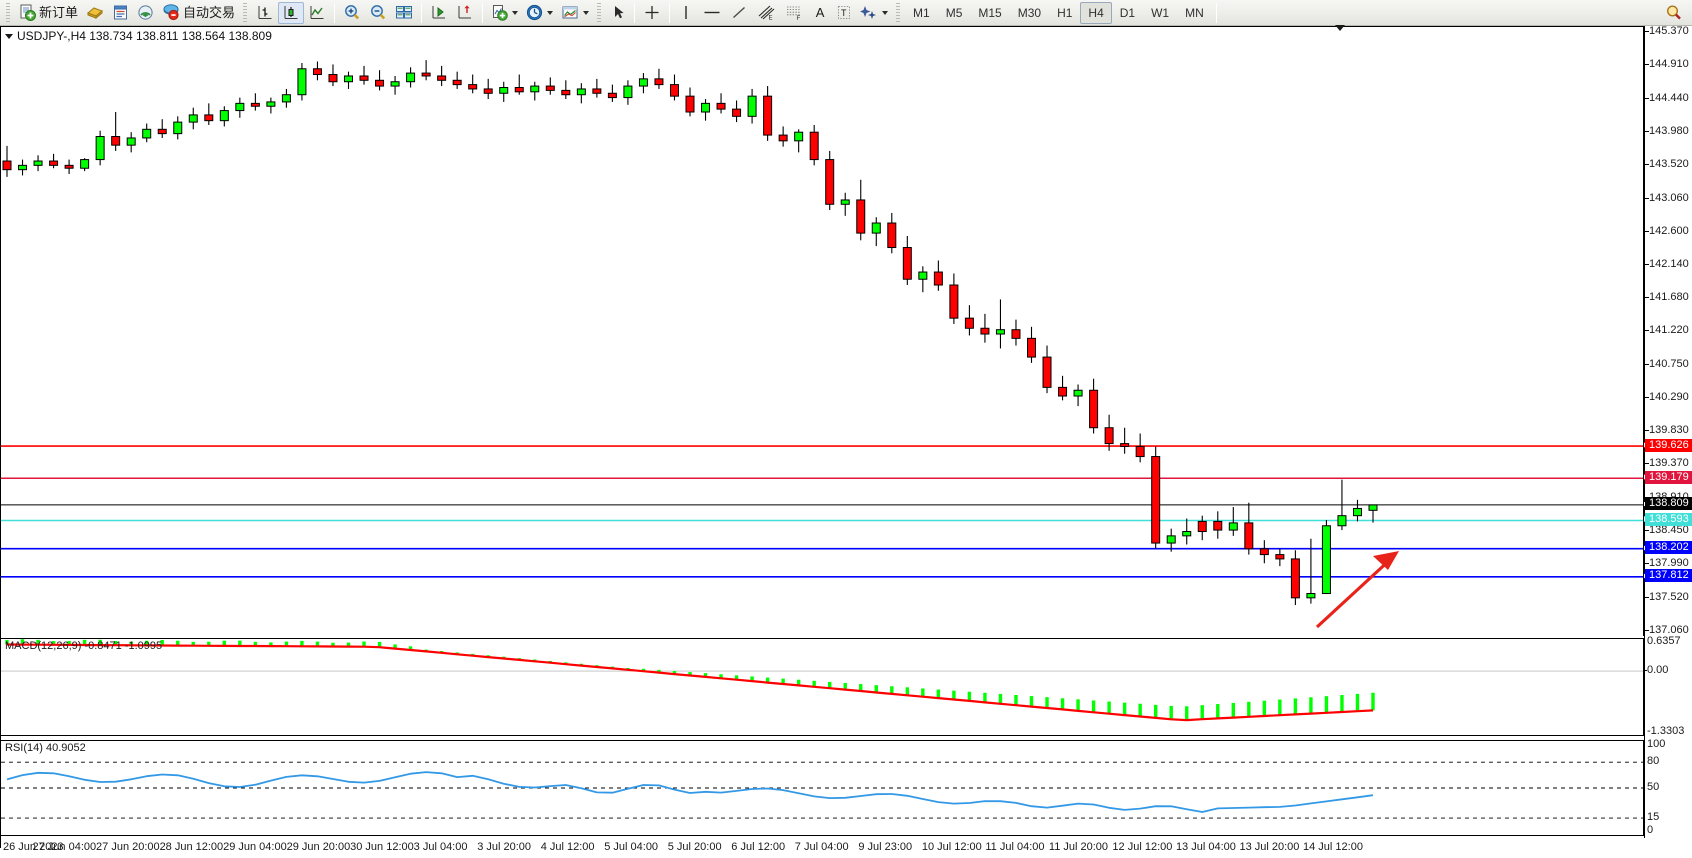 The width and height of the screenshot is (1692, 858). I want to click on horizontal-line-button, so click(712, 13).